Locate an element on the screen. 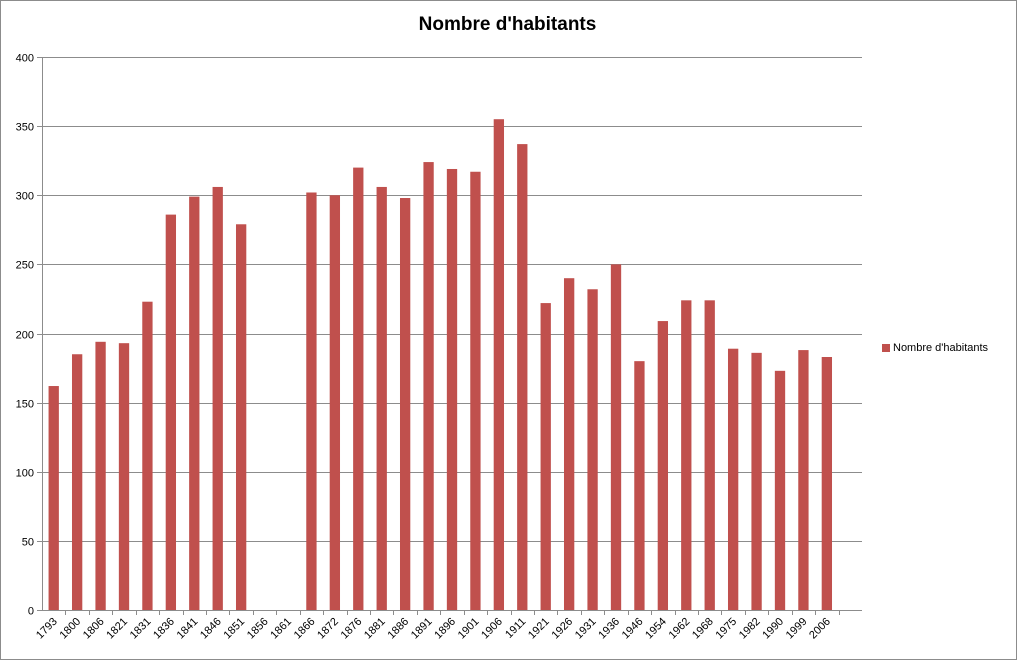  x-tick-label: 1841 is located at coordinates (188, 629).